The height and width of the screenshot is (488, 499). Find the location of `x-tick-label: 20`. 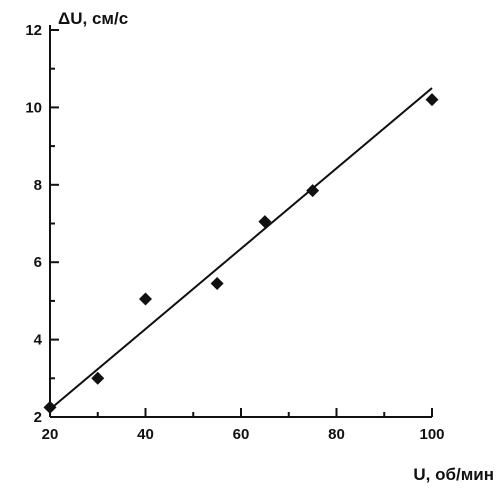

x-tick-label: 20 is located at coordinates (50, 434).